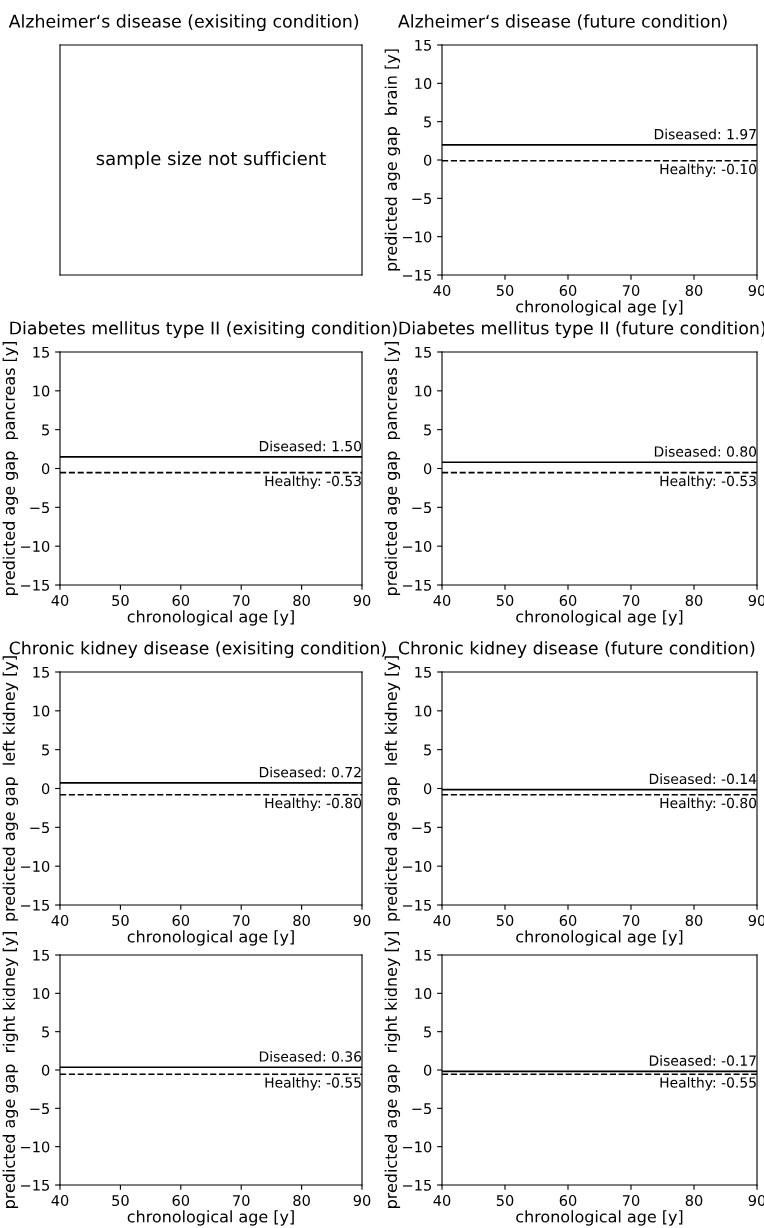 The width and height of the screenshot is (764, 1228). I want to click on chart-title: Diabetes mellitus type II (exisiting condition), so click(203, 329).